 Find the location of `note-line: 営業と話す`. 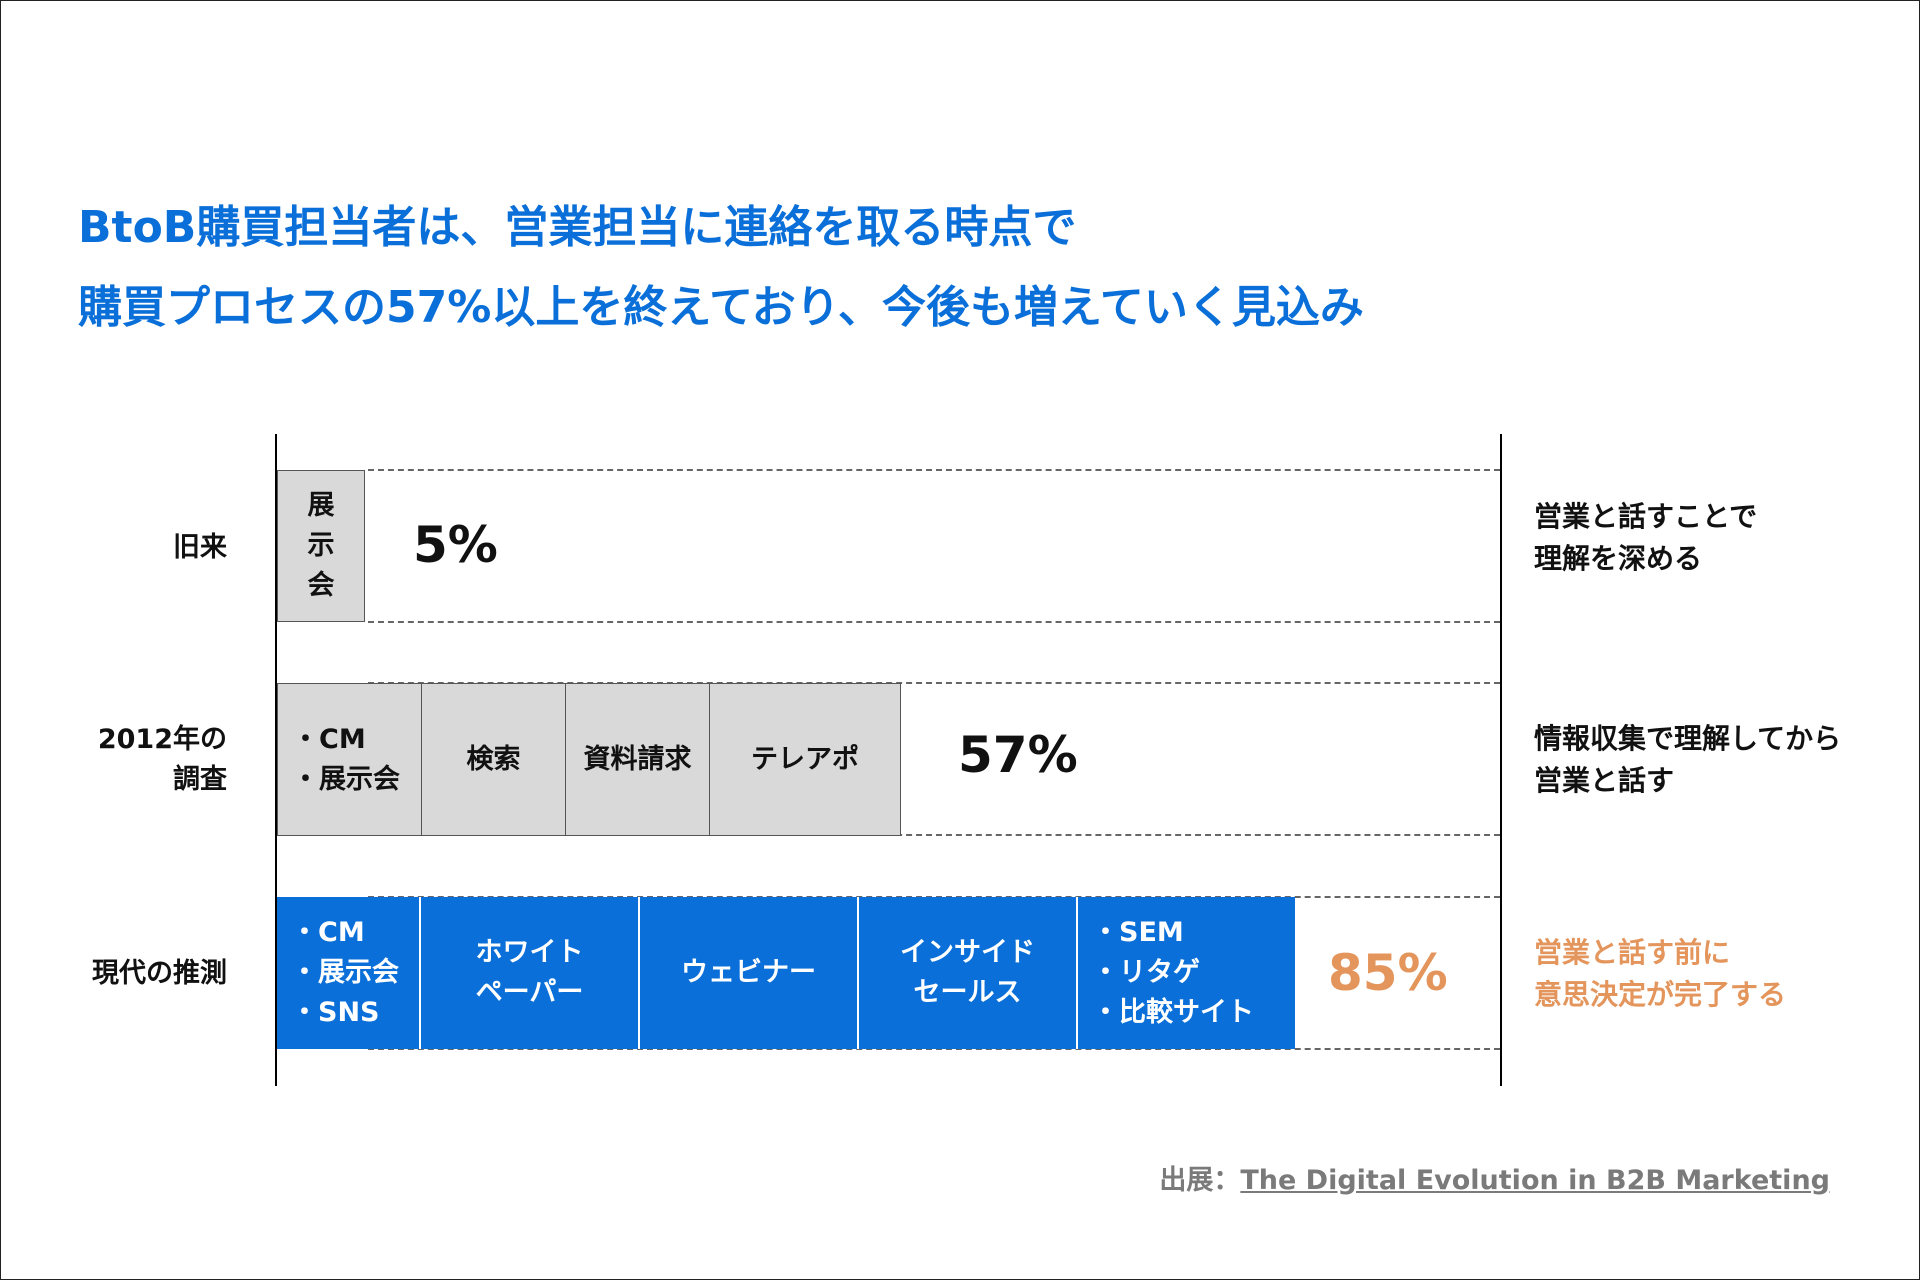

note-line: 営業と話す is located at coordinates (1604, 780).